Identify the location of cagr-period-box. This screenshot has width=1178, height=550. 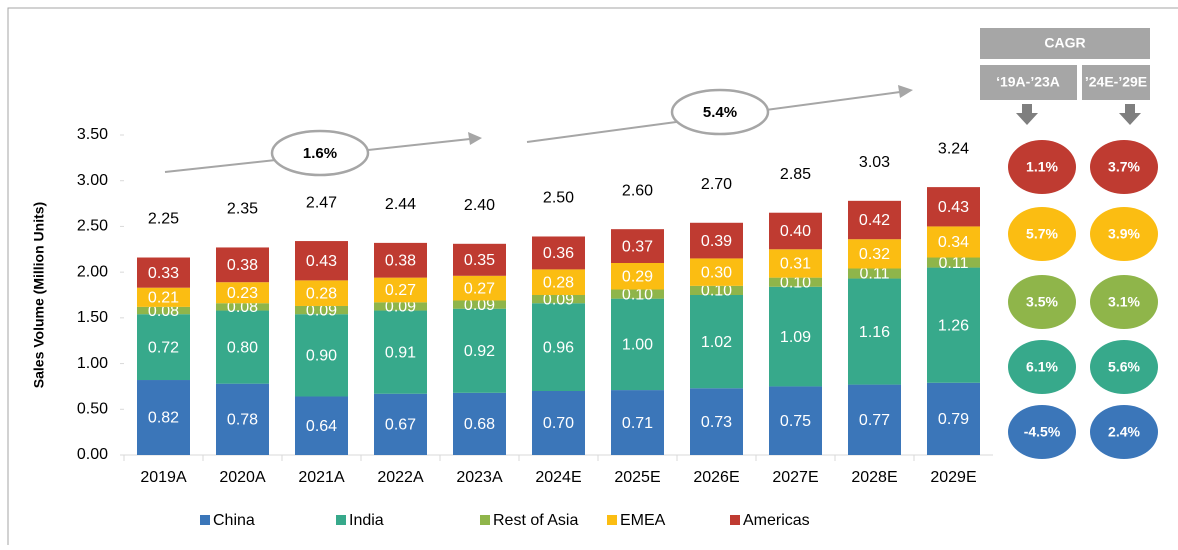
(1116, 82).